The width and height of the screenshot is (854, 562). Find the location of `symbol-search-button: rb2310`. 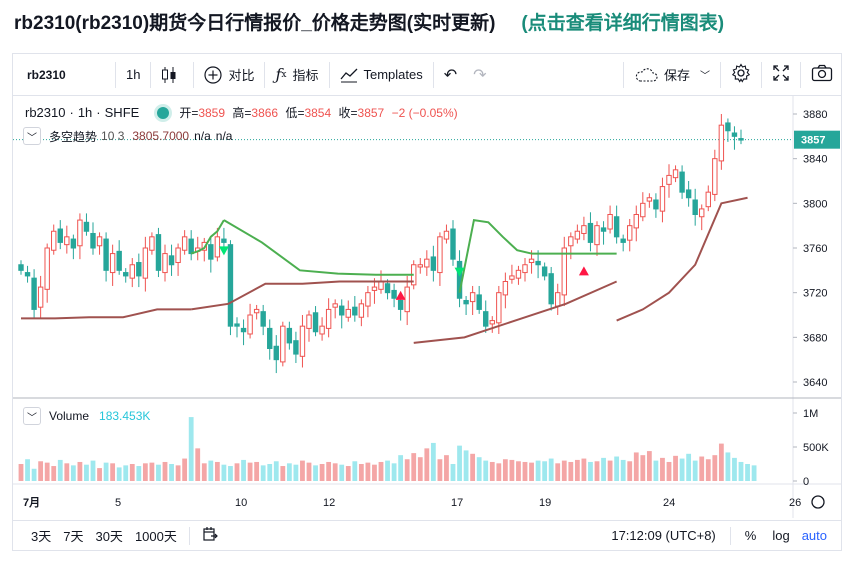

symbol-search-button: rb2310 is located at coordinates (63, 75).